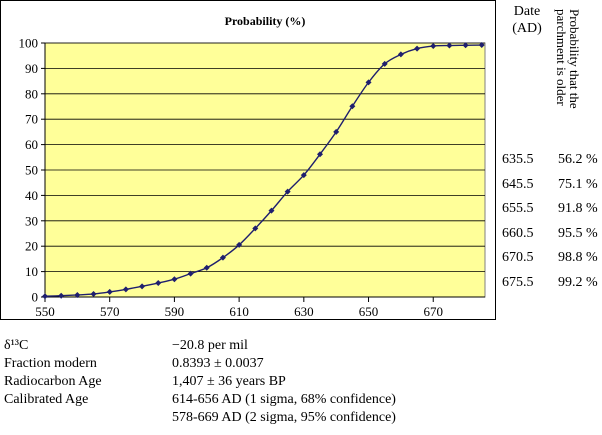  I want to click on fact-value: 1,407 ± 36 years BP, so click(229, 381).